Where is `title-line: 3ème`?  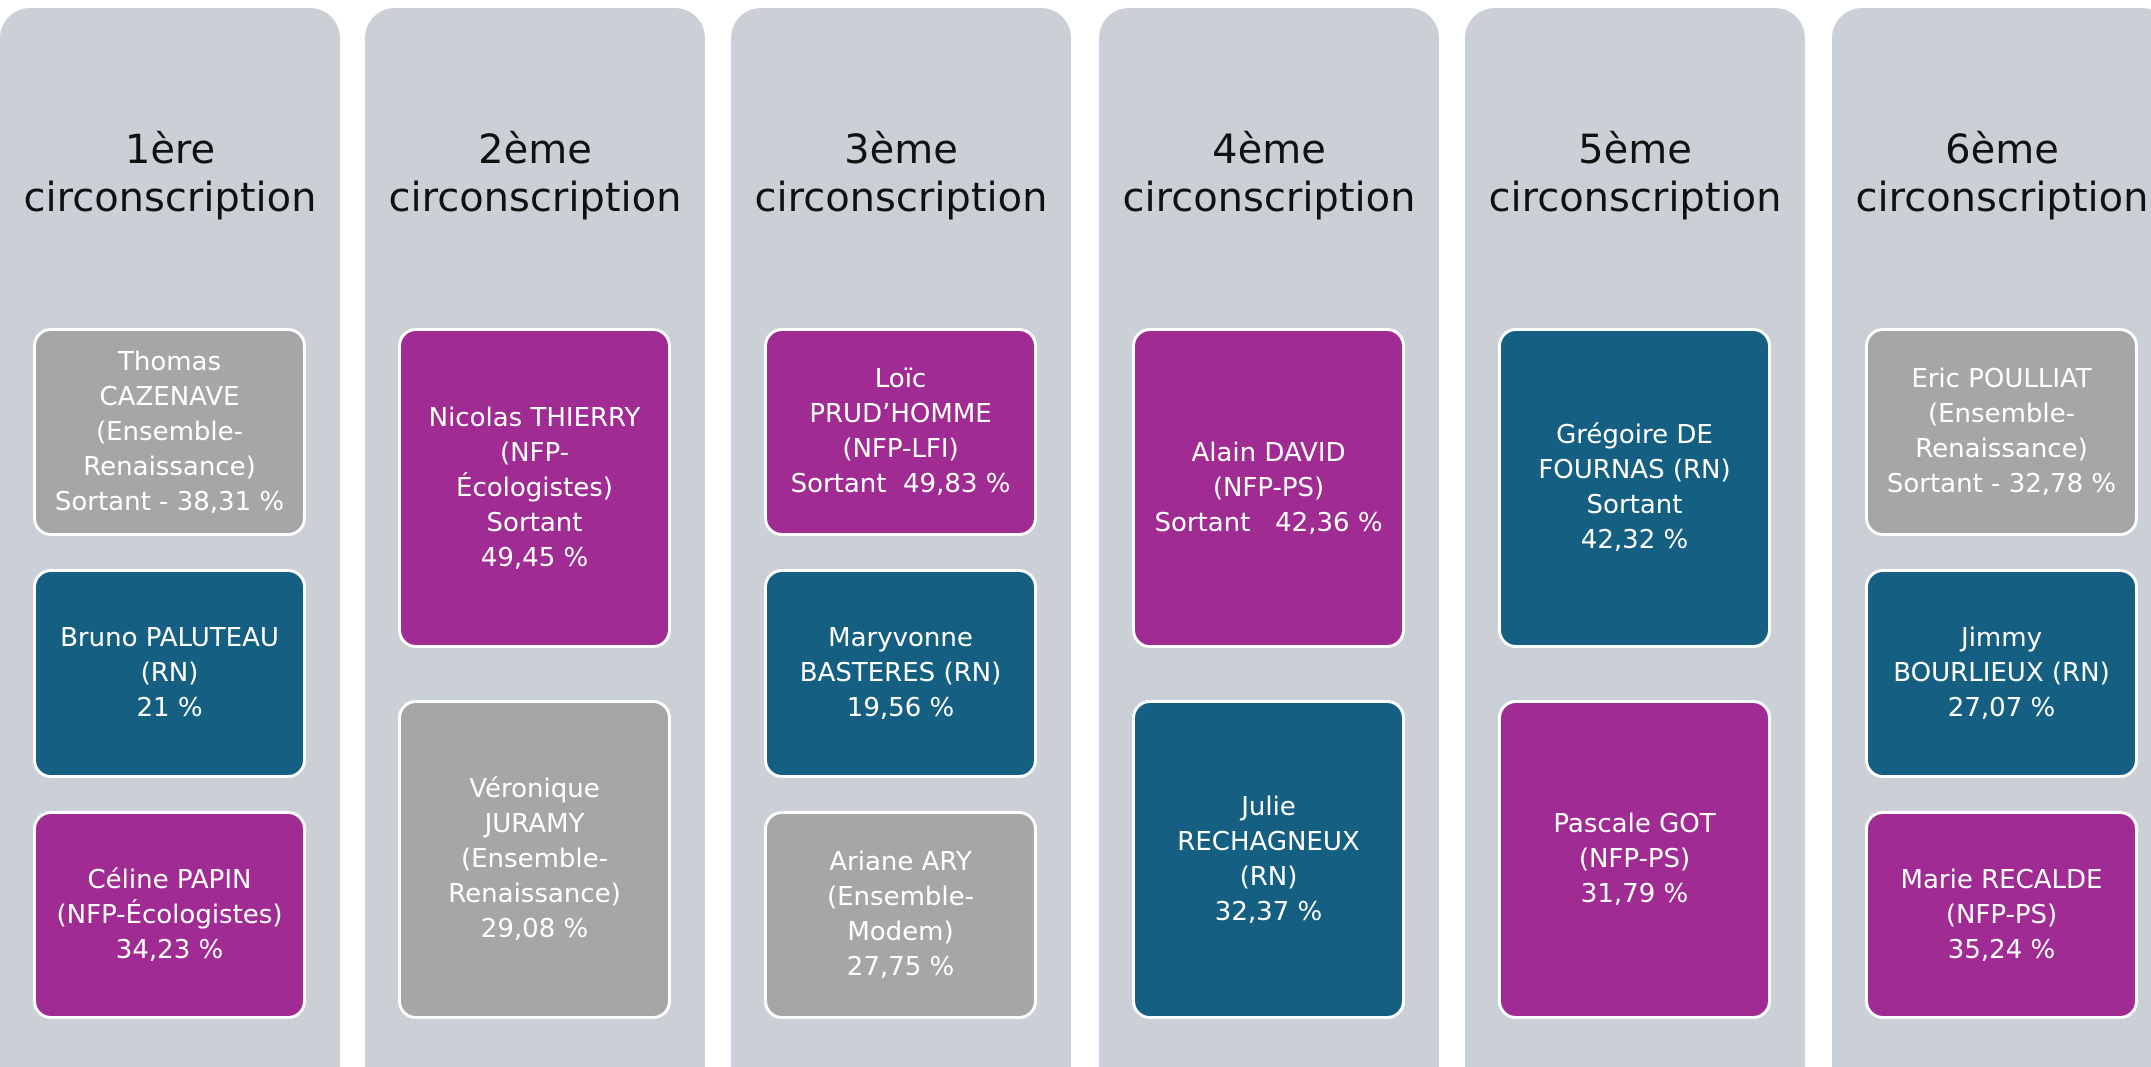
title-line: 3ème is located at coordinates (901, 150).